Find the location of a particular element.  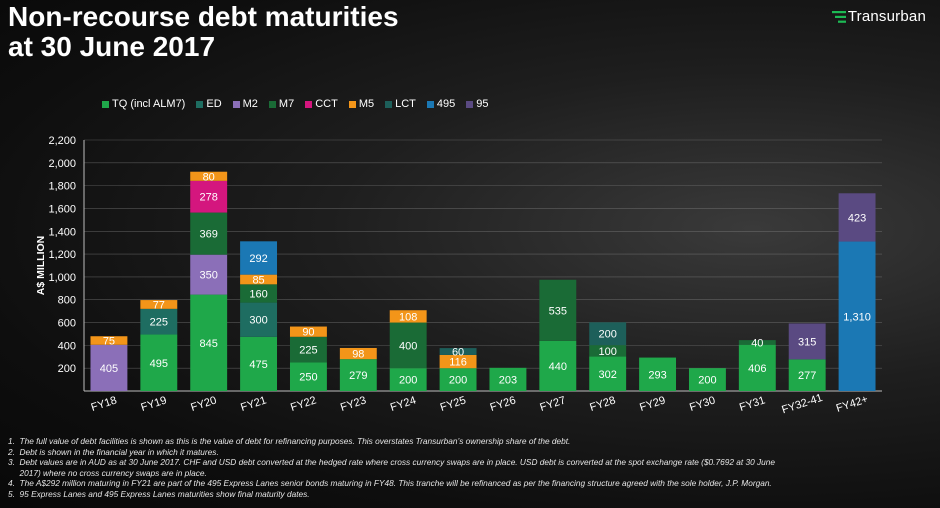

y-tick-label: 2,000 is located at coordinates (62, 164).